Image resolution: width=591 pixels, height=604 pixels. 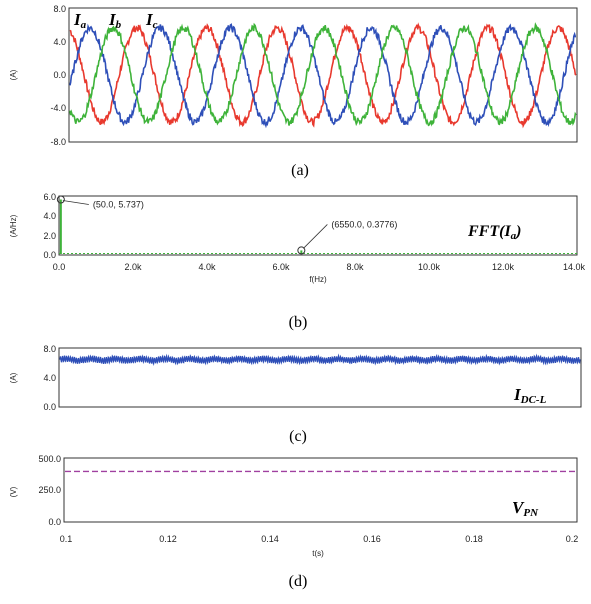 I want to click on series-label-ia: Ia, so click(x=80, y=20).